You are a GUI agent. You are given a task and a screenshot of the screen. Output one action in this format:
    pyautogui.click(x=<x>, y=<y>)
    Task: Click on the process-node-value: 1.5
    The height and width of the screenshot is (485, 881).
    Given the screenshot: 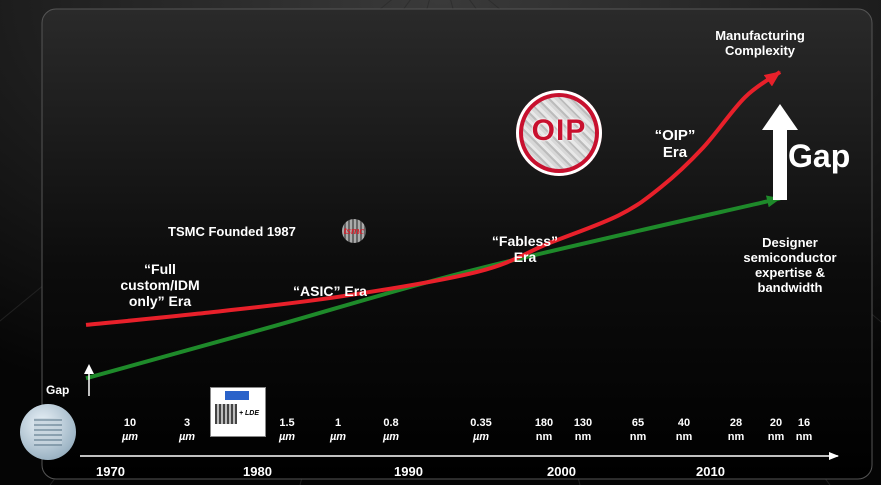 What is the action you would take?
    pyautogui.click(x=287, y=423)
    